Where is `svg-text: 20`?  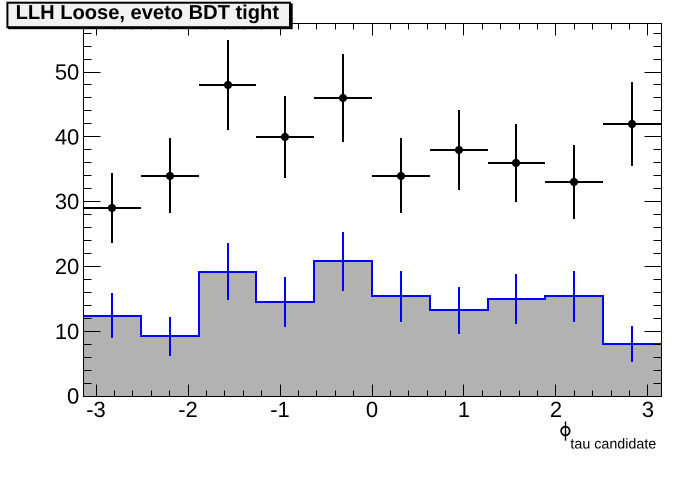 svg-text: 20 is located at coordinates (67, 266).